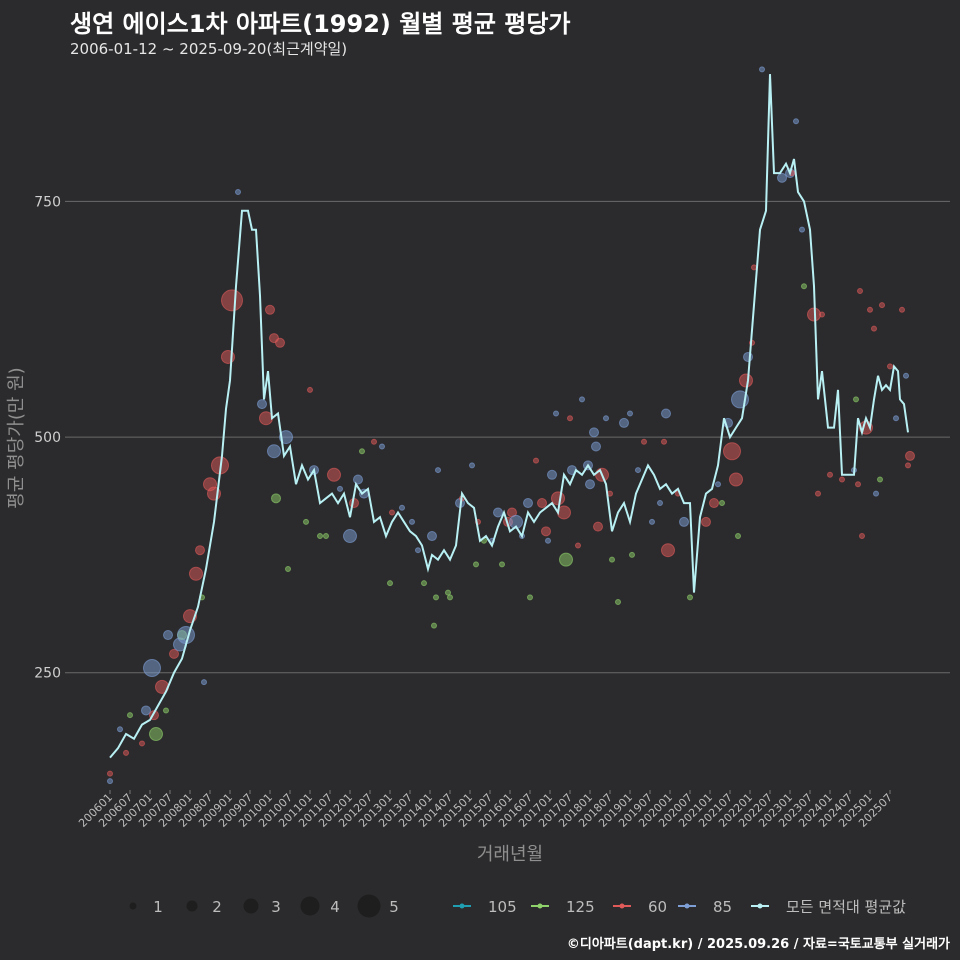 The image size is (960, 960). What do you see at coordinates (517, 906) in the screenshot?
I see `legend: 1 2 3 4 5 105 125 60 85 모든 면적대 평균값` at bounding box center [517, 906].